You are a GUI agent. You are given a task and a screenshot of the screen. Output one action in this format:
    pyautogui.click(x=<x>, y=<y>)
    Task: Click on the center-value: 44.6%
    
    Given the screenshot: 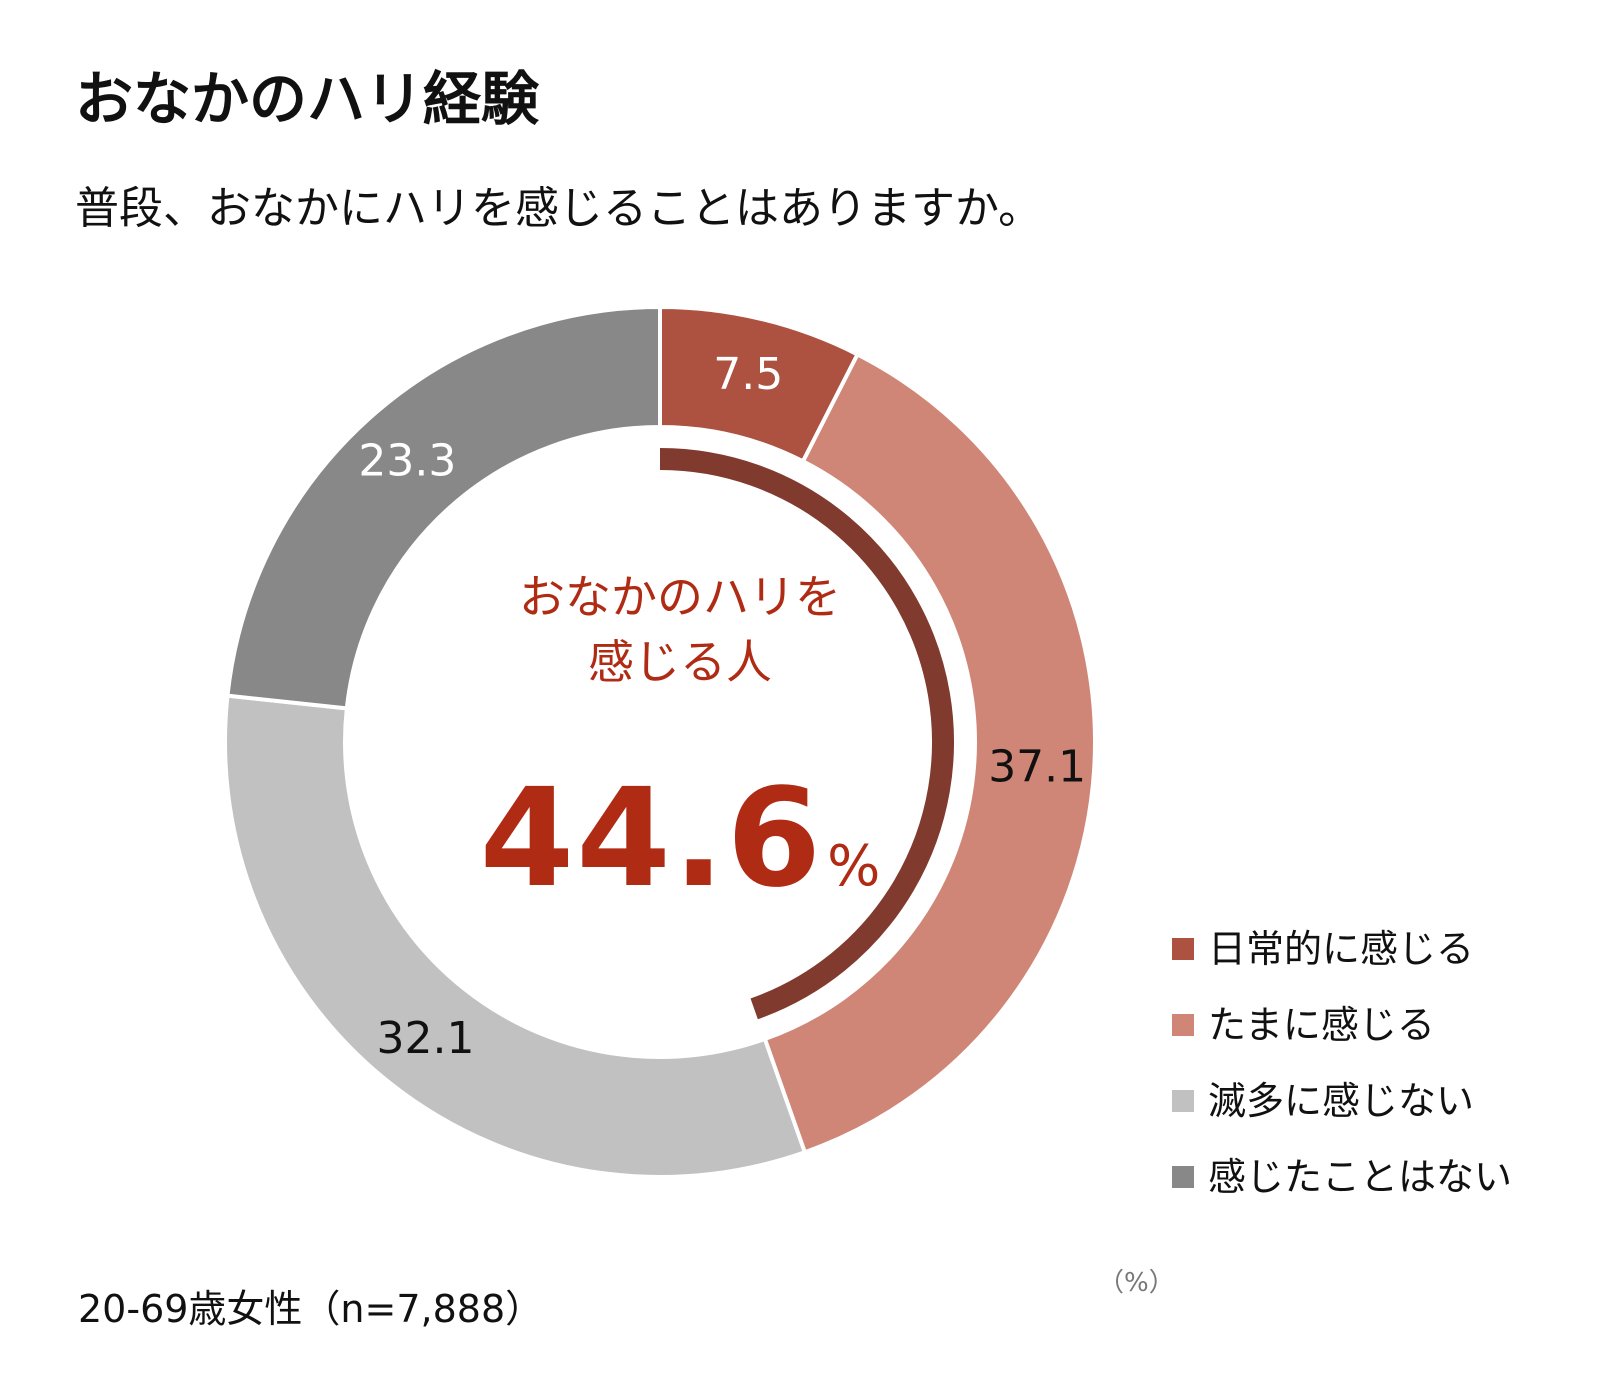 What is the action you would take?
    pyautogui.click(x=680, y=839)
    